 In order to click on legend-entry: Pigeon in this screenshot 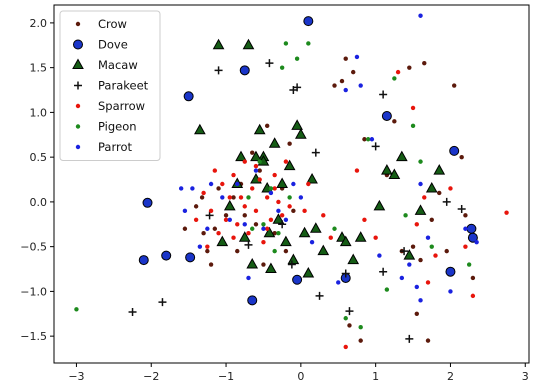, I will do `click(106, 127)`.